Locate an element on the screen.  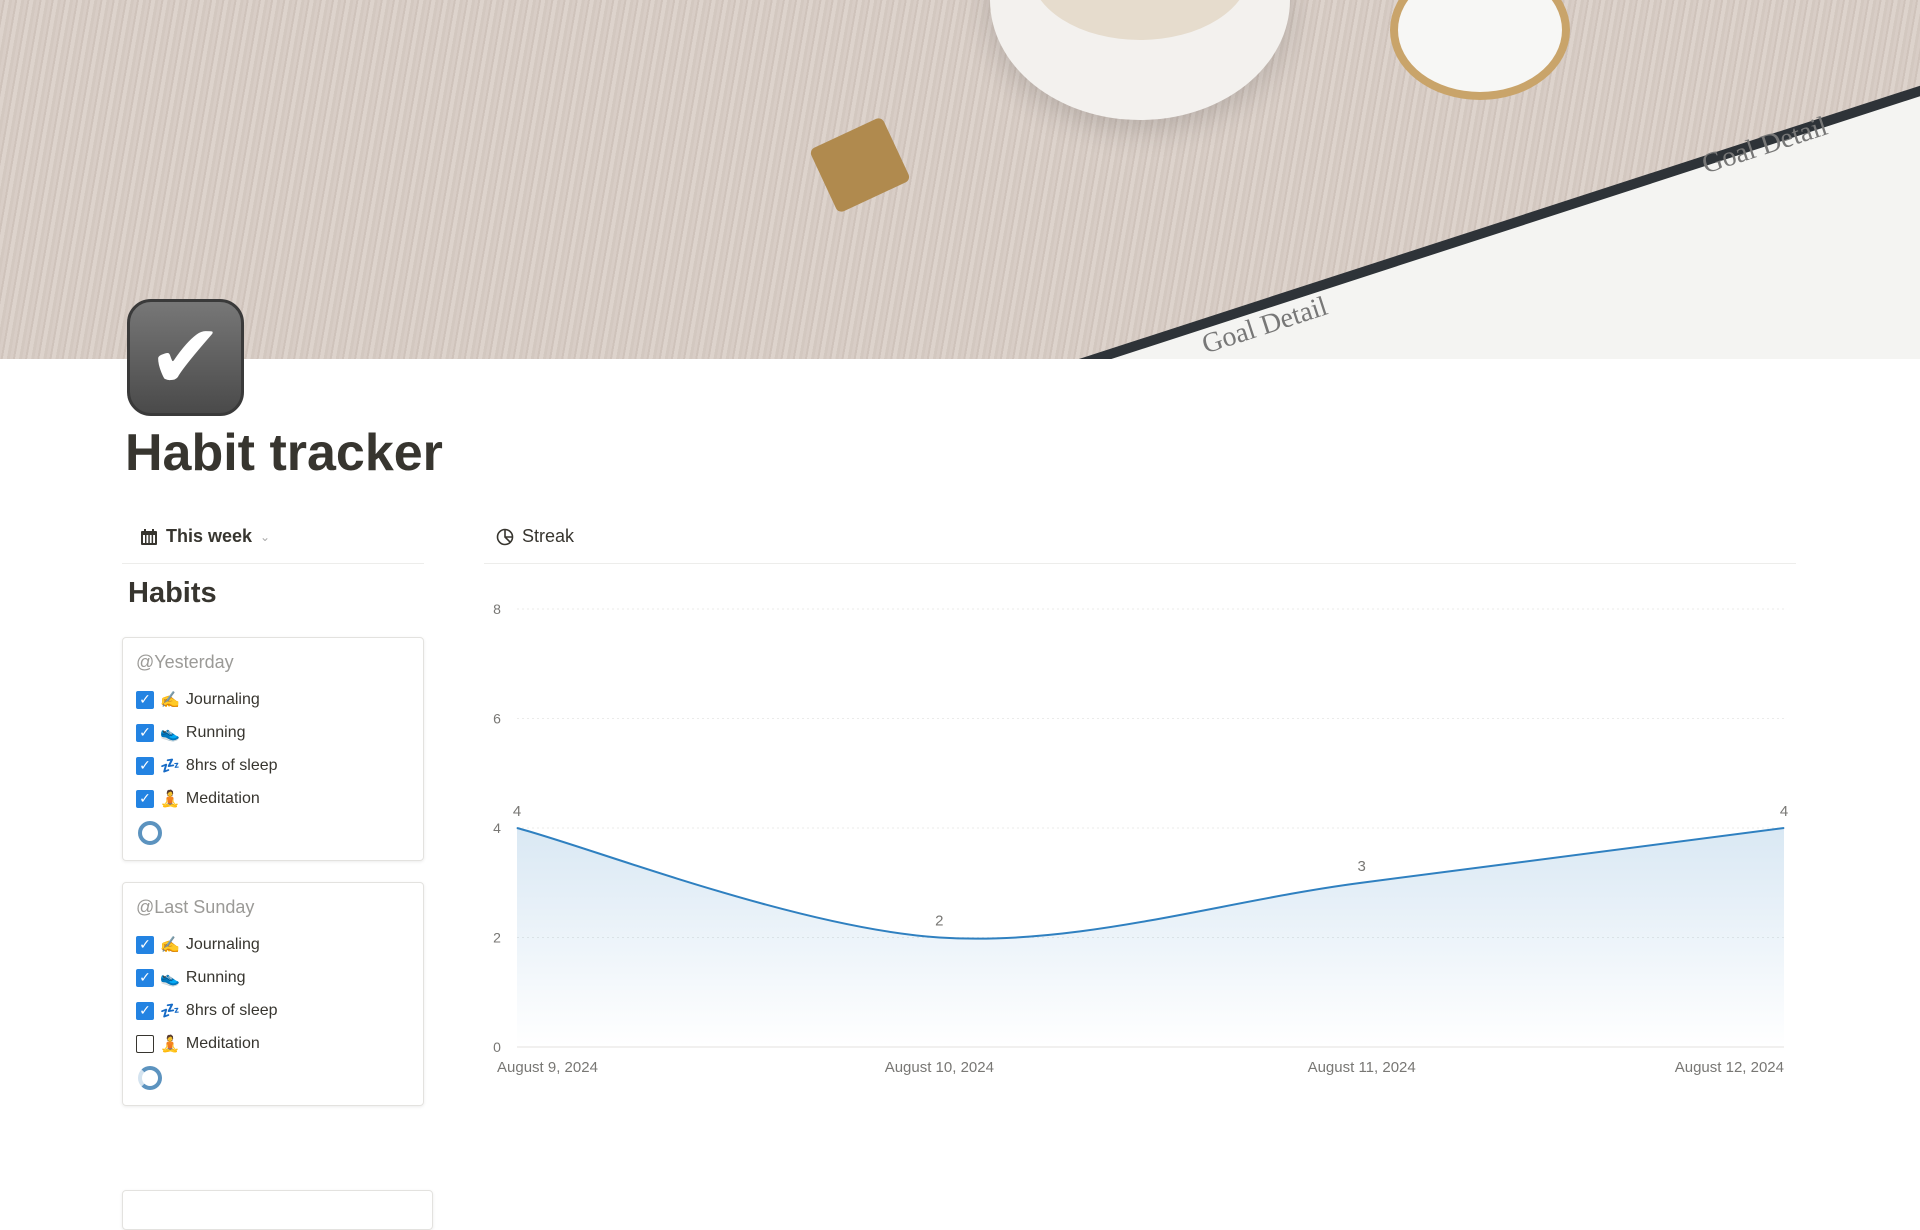
chart-pie-icon is located at coordinates (505, 536).